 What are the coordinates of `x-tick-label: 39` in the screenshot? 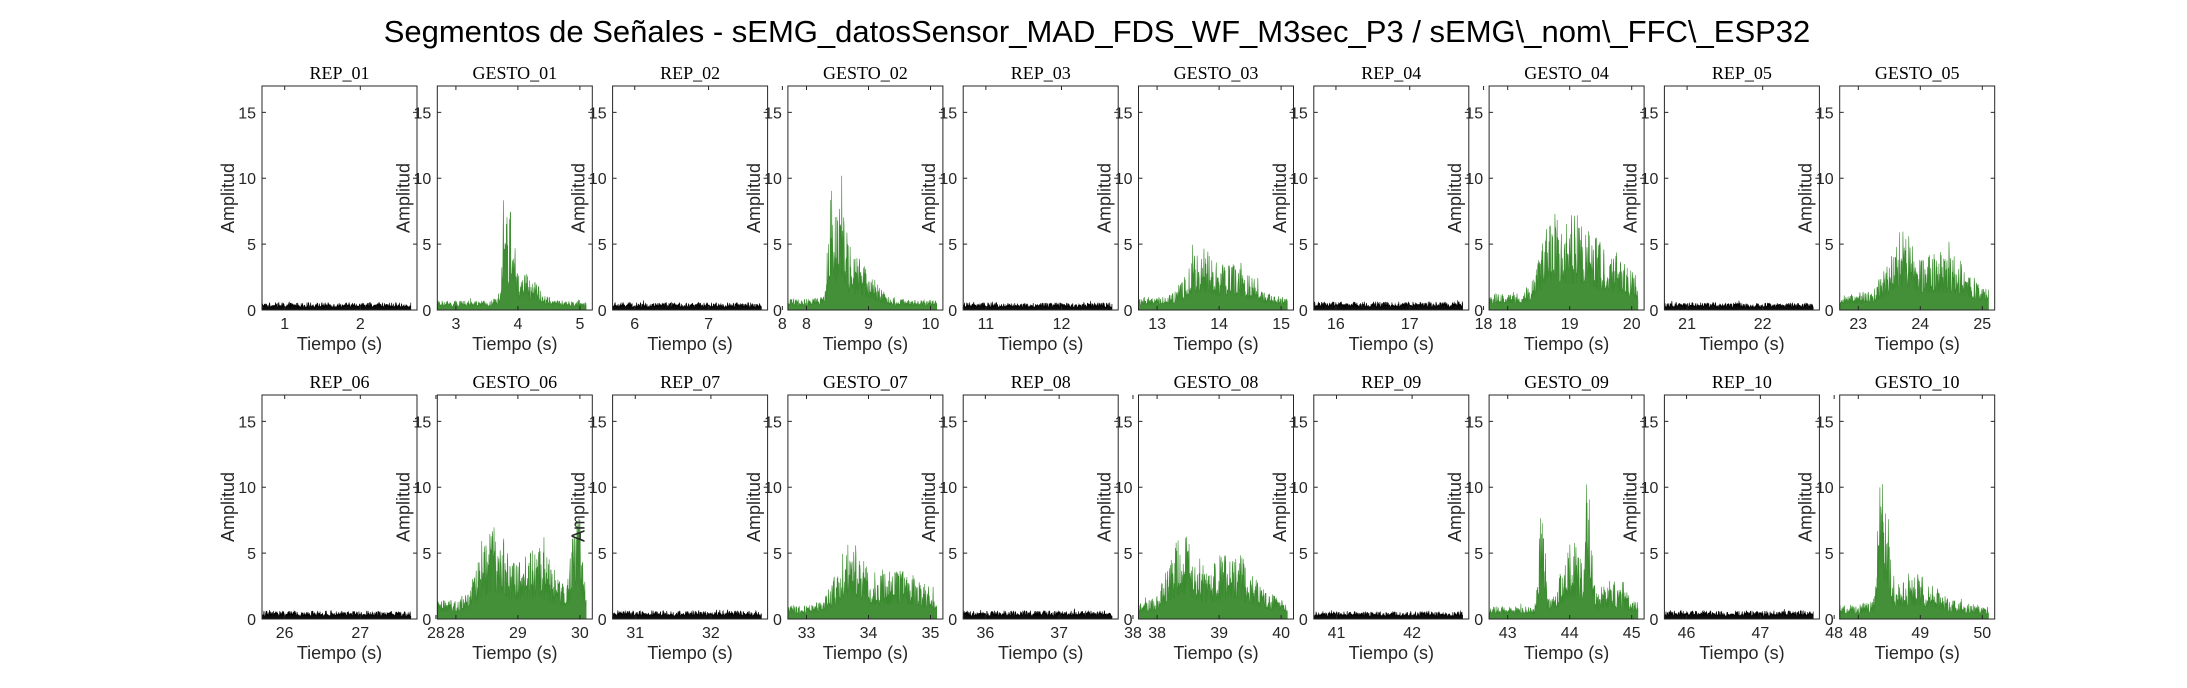 It's located at (1219, 633).